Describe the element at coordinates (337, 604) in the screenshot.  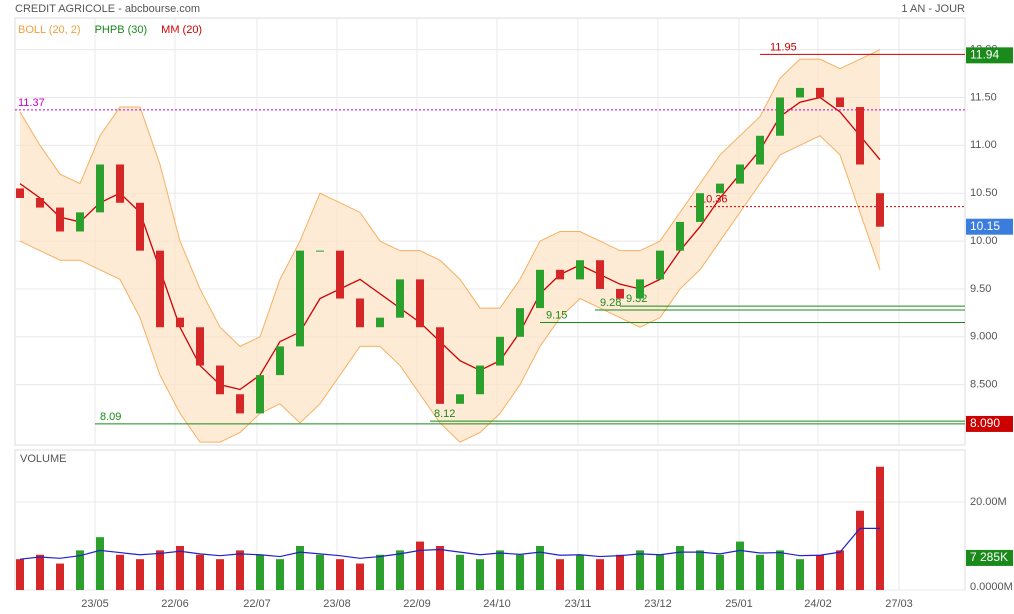
I see `x-tick-label: 23/08` at that location.